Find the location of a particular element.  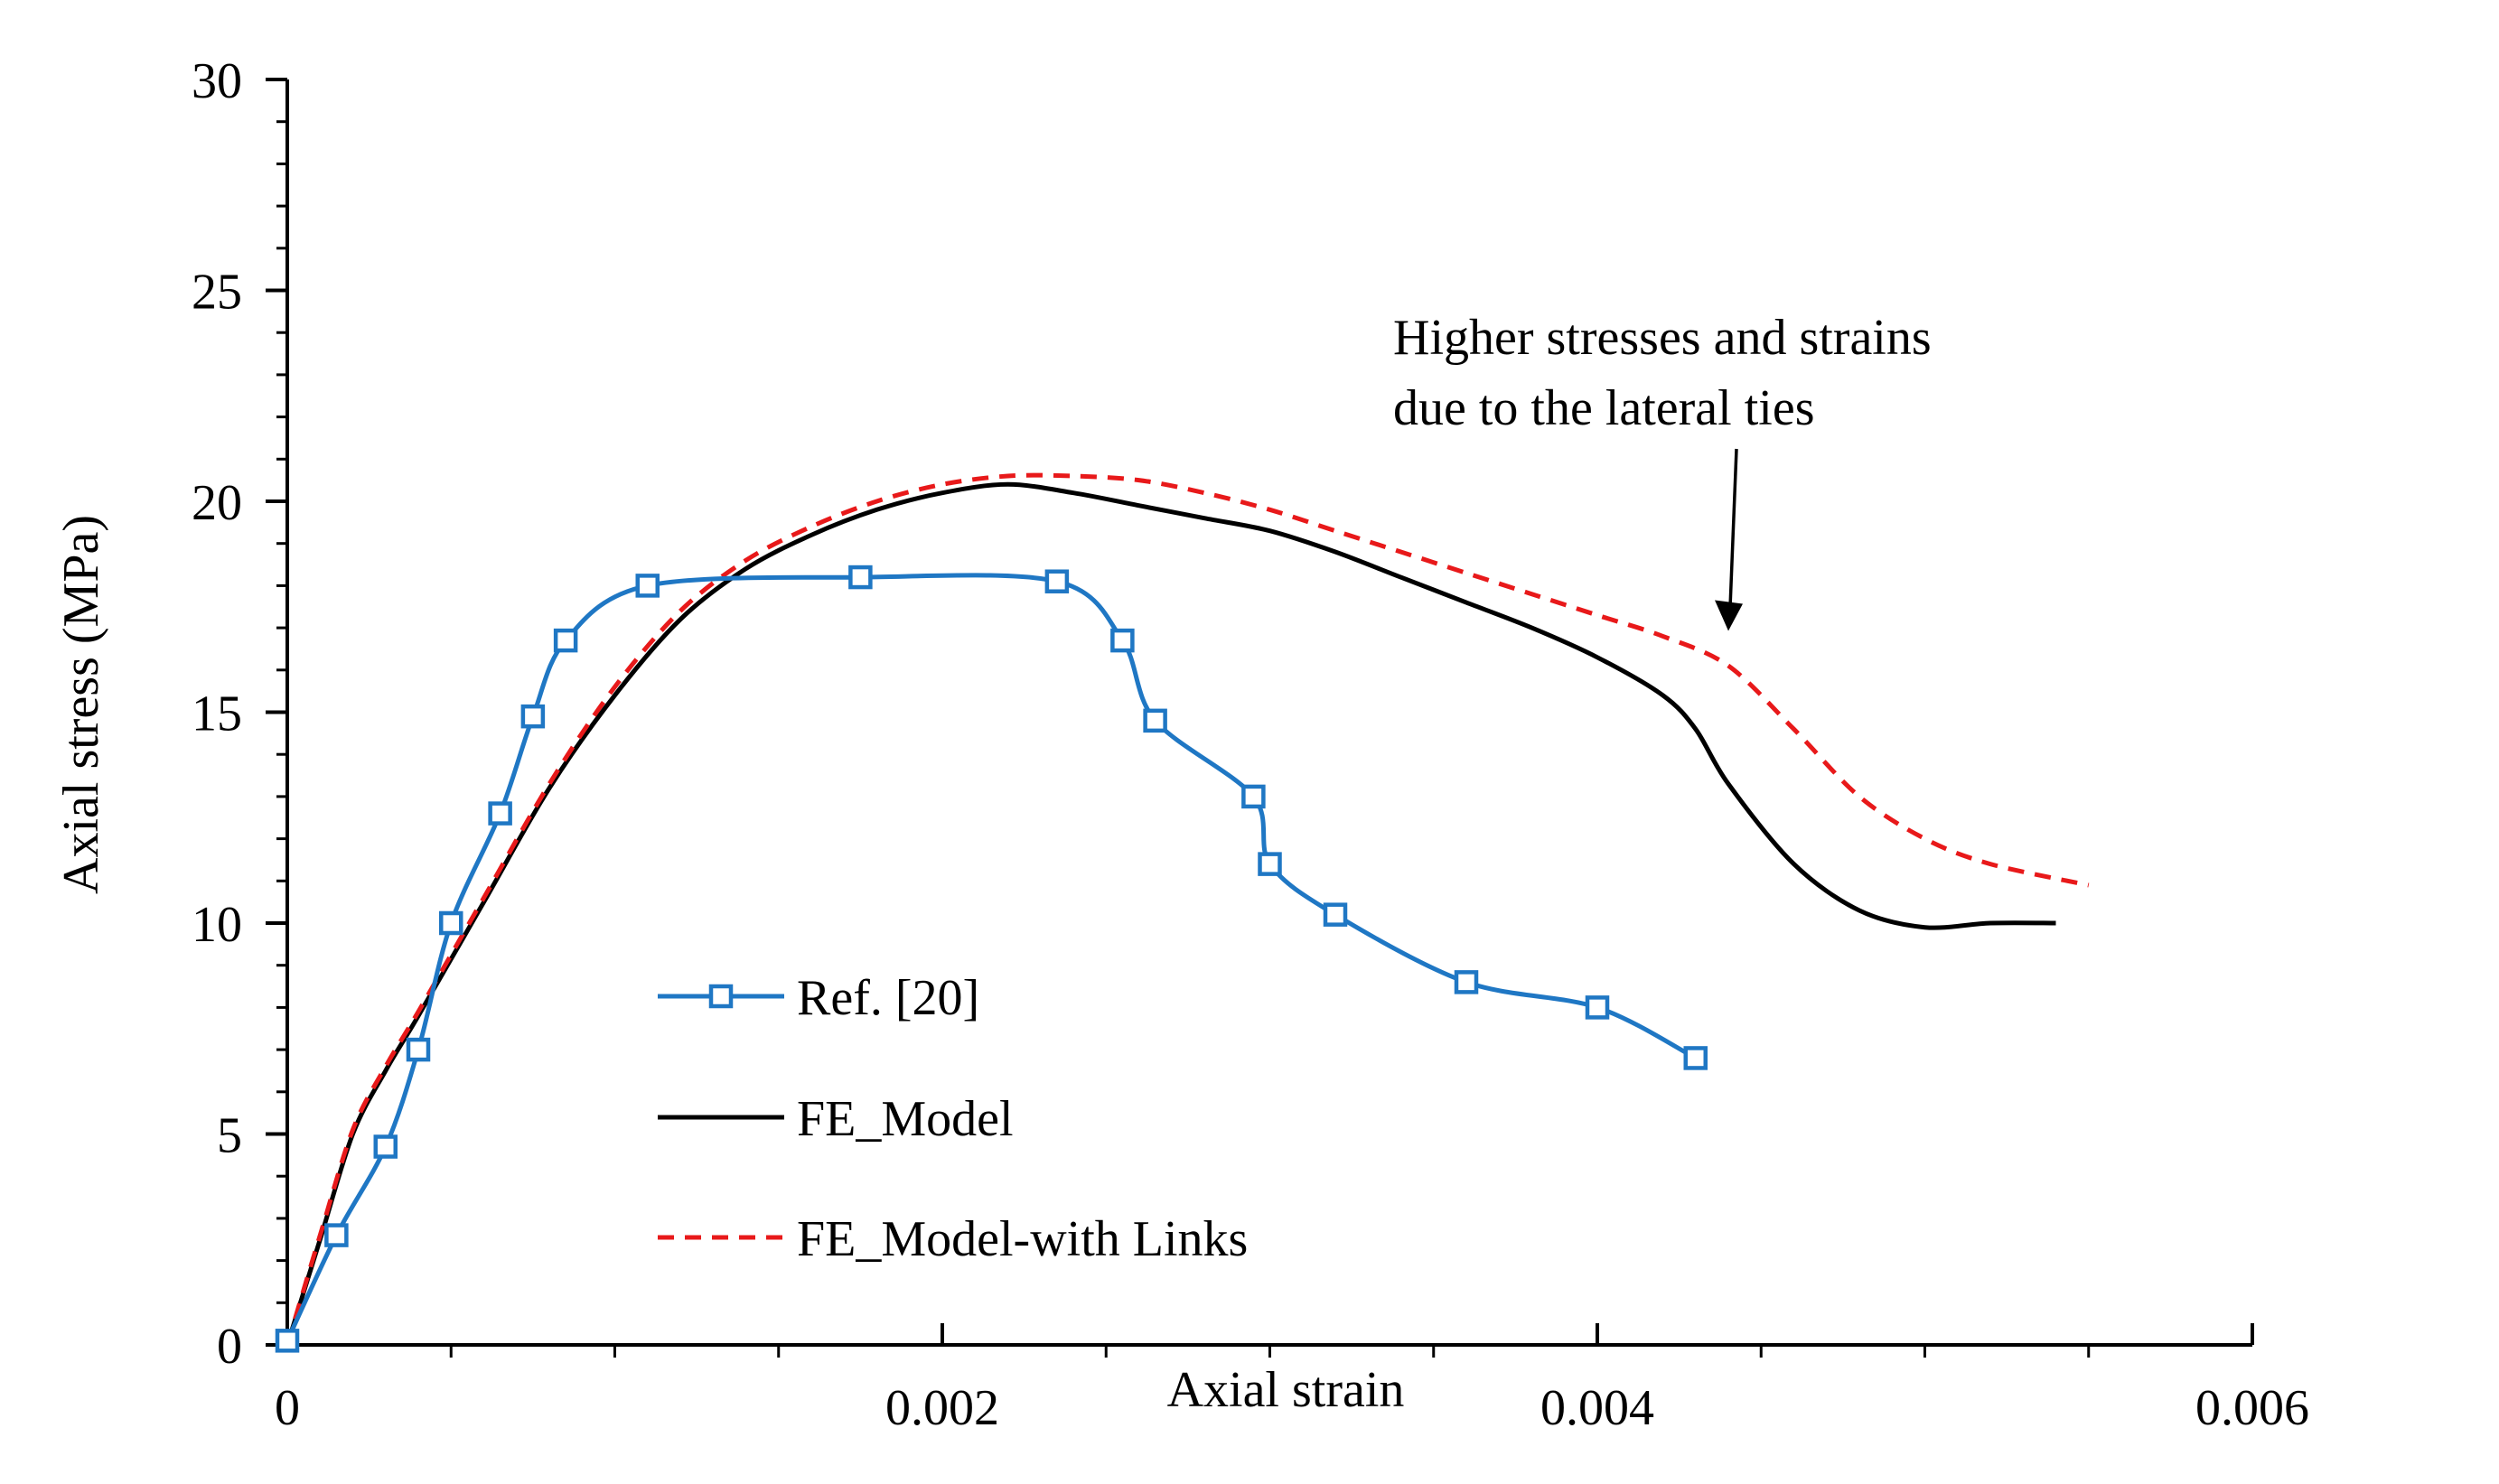

annotation-text: due to the lateral ties is located at coordinates (1603, 408).